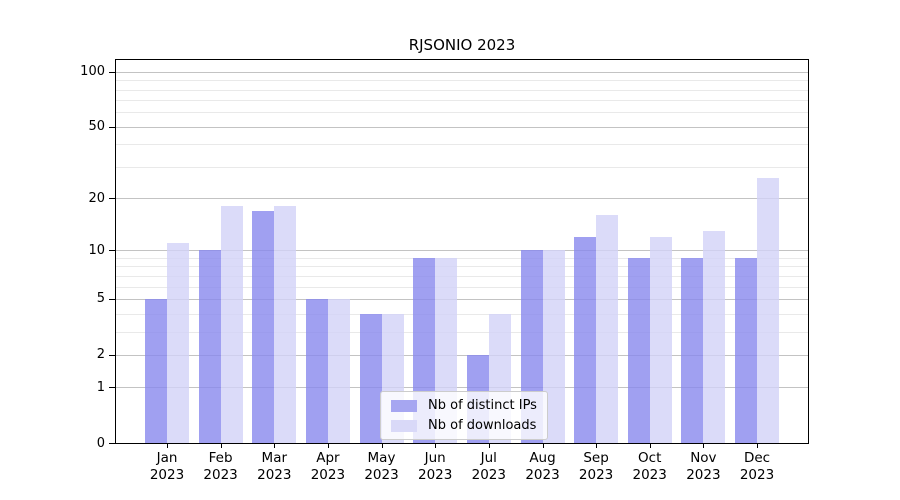  Describe the element at coordinates (231, 324) in the screenshot. I see `bar-downloads-feb` at that location.